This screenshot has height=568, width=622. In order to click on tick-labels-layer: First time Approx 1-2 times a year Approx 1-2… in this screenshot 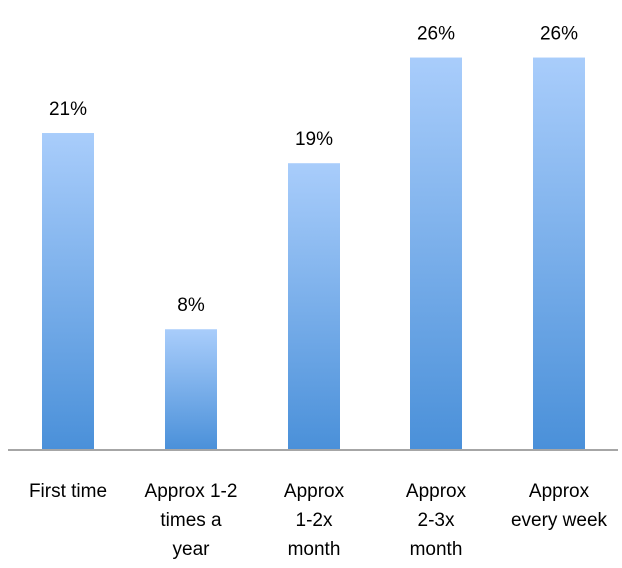, I will do `click(318, 520)`.